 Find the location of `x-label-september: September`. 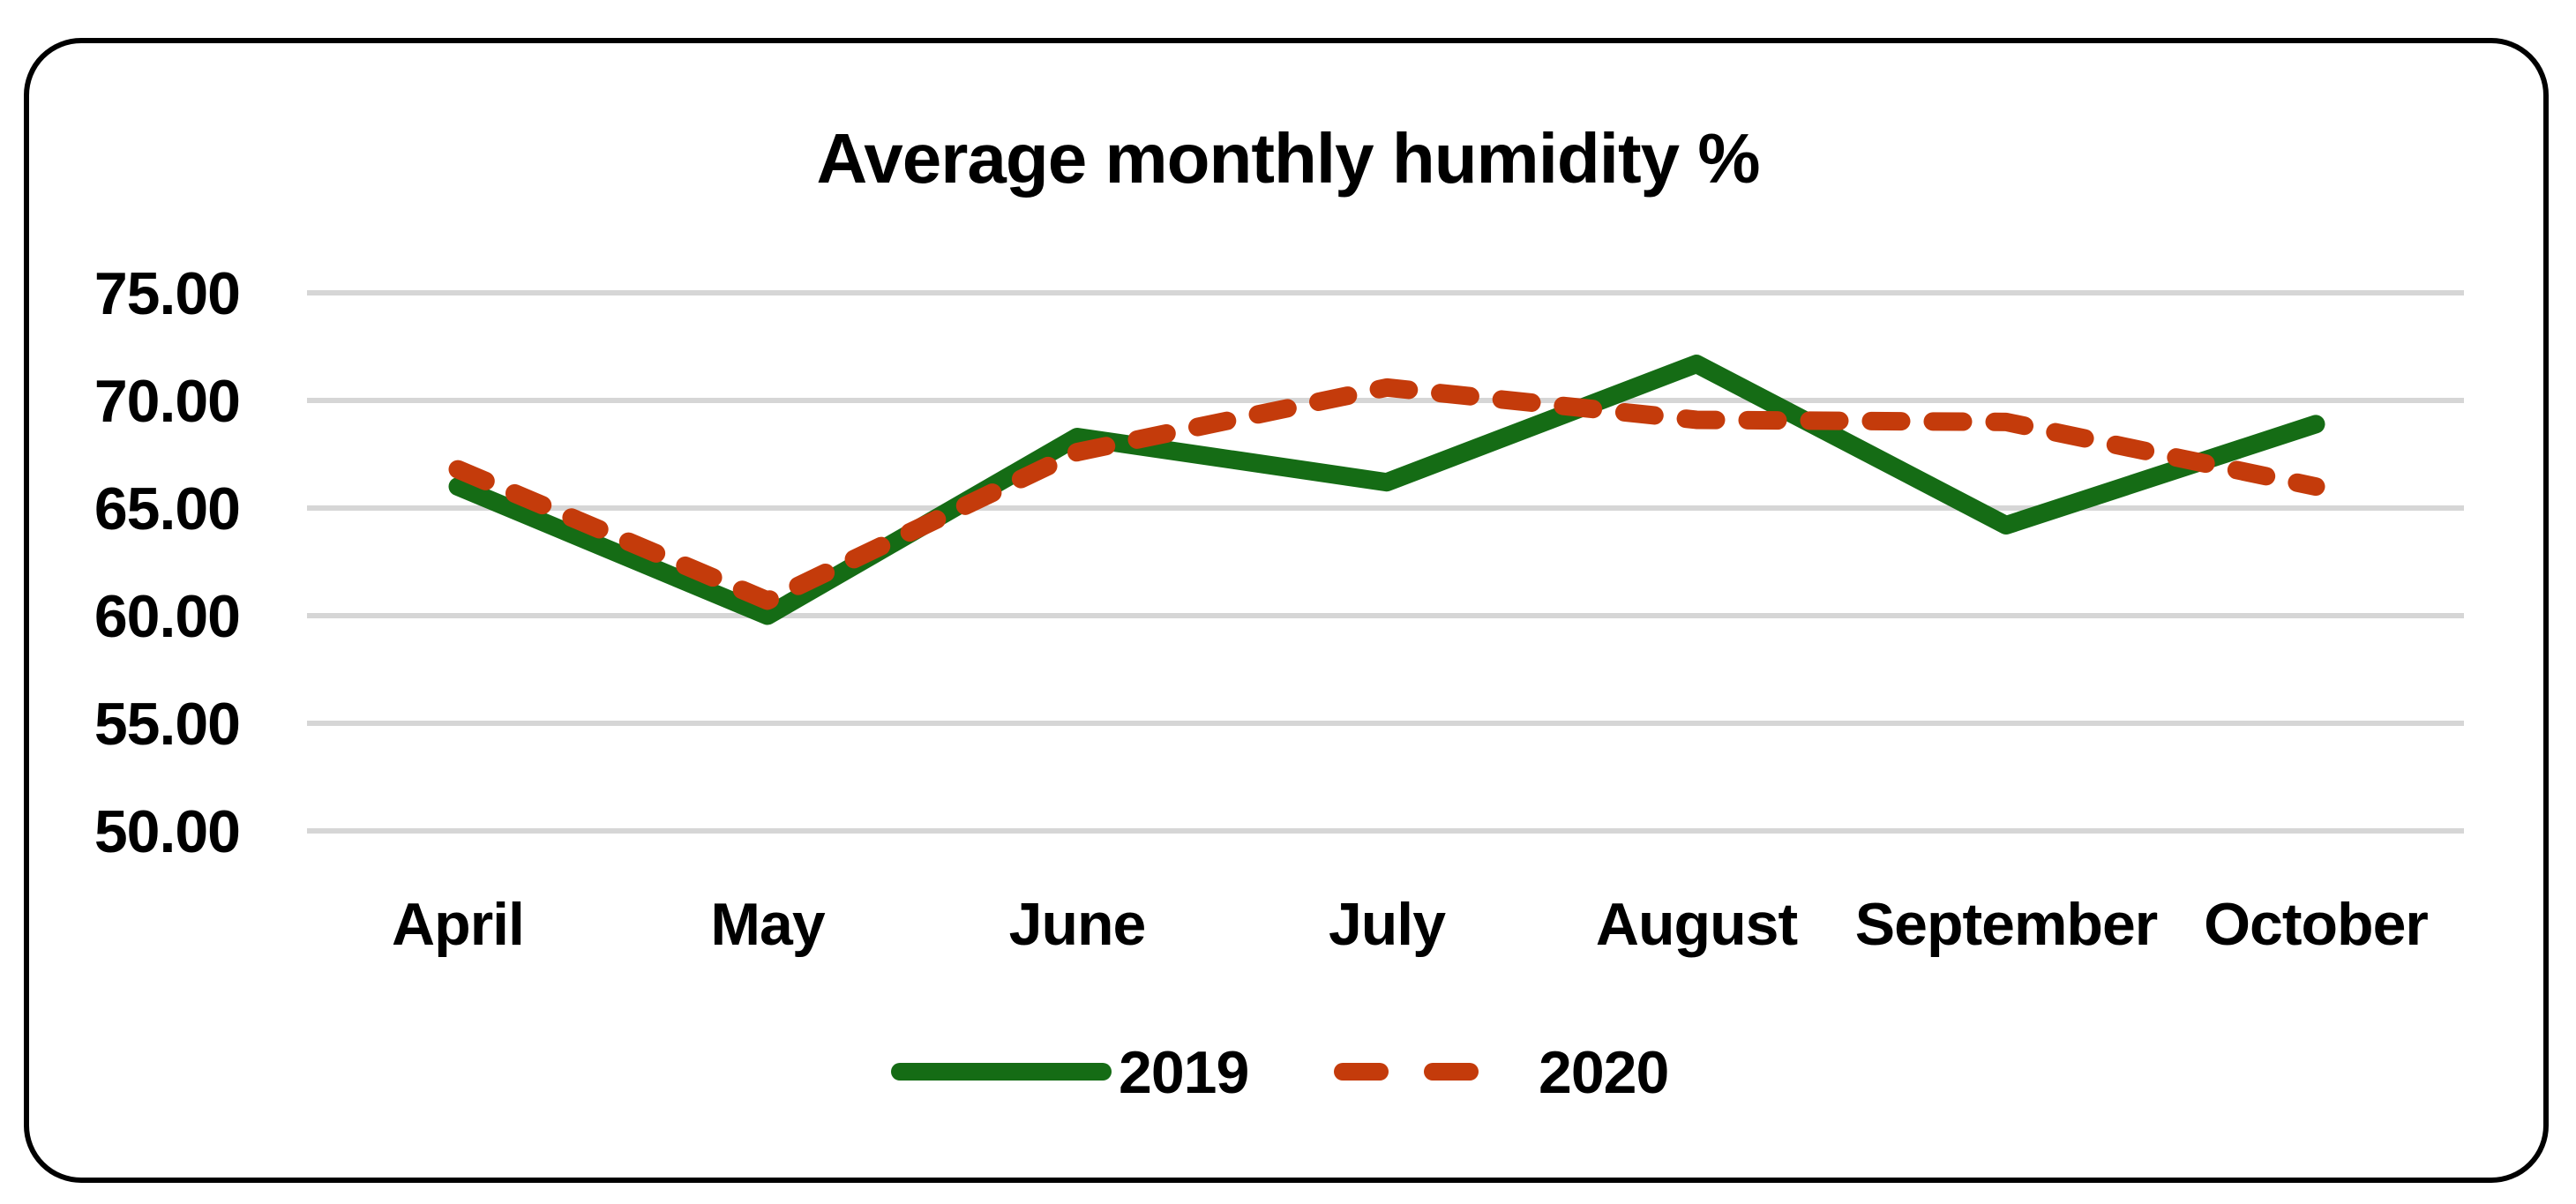

x-label-september: September is located at coordinates (2007, 924).